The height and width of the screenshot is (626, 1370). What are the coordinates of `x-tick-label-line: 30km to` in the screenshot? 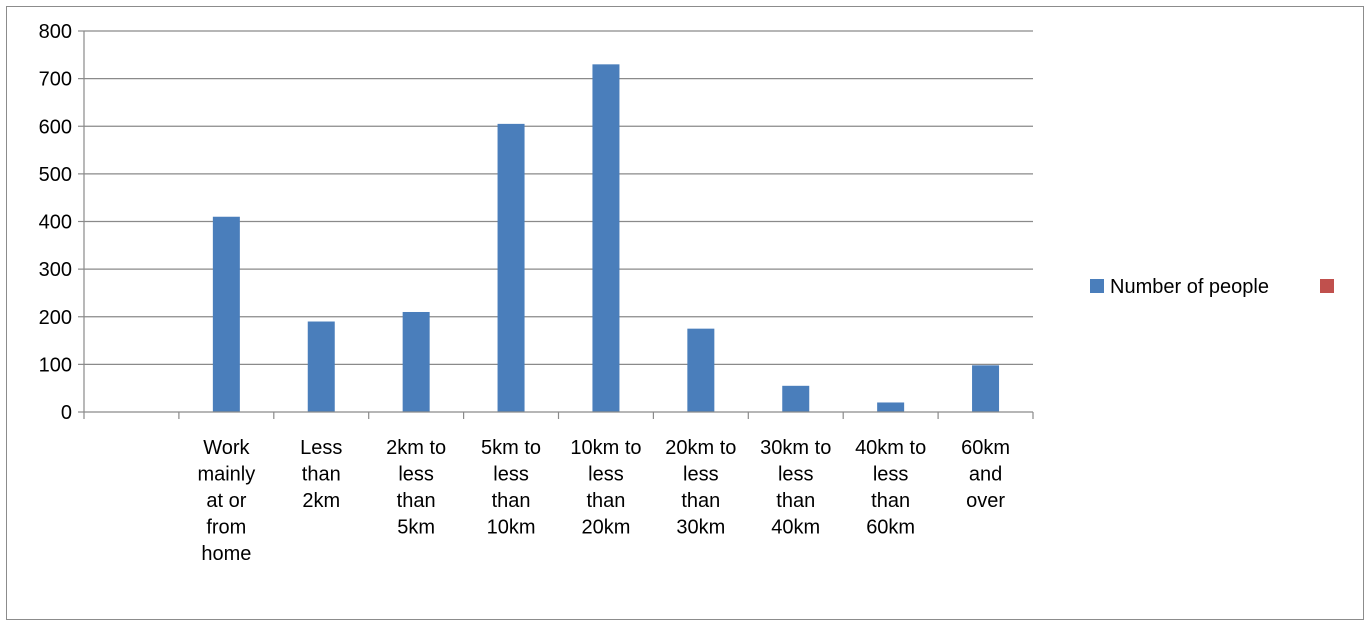 It's located at (795, 448).